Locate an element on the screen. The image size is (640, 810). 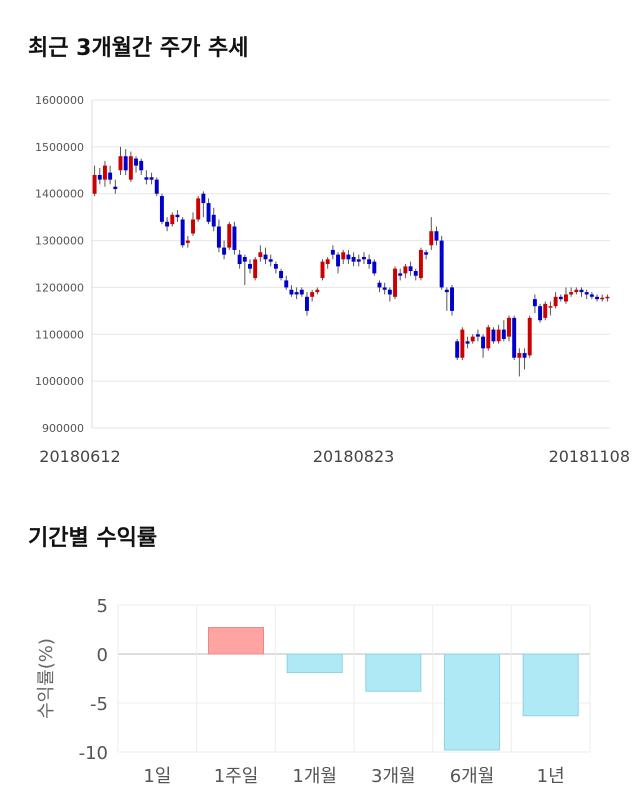
y-tick-label: -10 is located at coordinates (93, 753).